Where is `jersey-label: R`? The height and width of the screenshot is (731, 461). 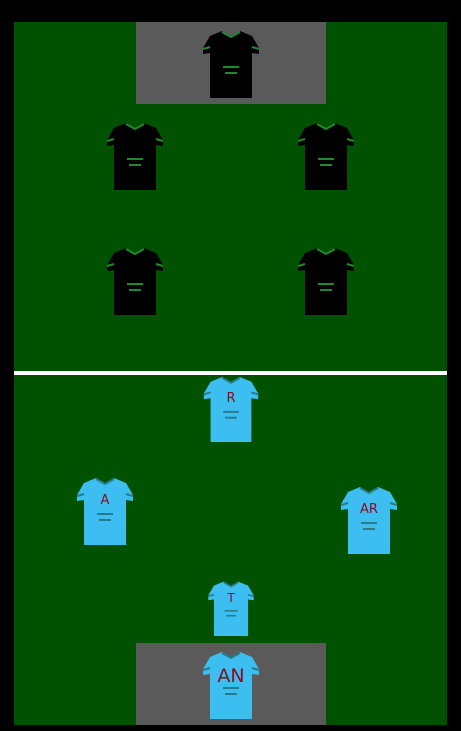
jersey-label: R is located at coordinates (231, 398).